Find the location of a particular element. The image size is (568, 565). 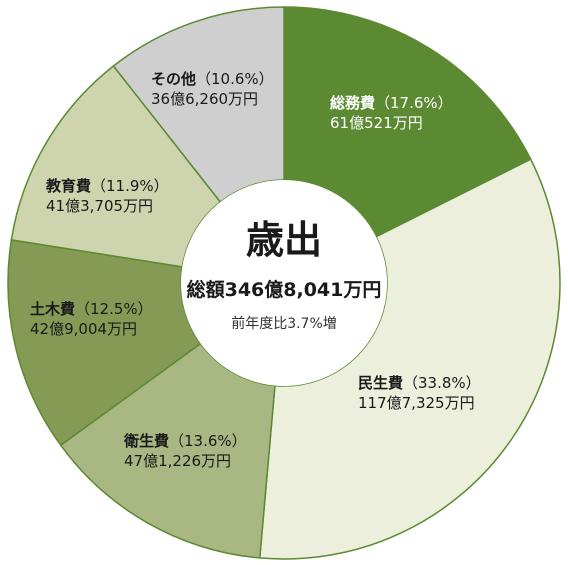

slice-category-1: 総務費 is located at coordinates (352, 103).